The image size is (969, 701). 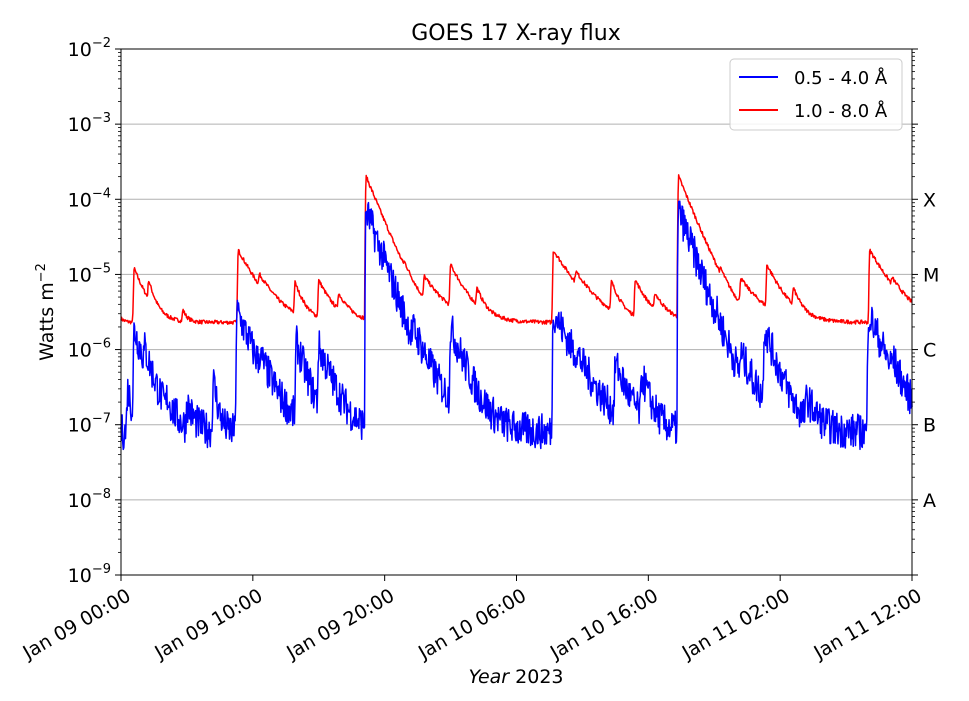 What do you see at coordinates (816, 94) in the screenshot?
I see `legend: 0.5 - 4.0 Å 1.0 - 8.0 Å` at bounding box center [816, 94].